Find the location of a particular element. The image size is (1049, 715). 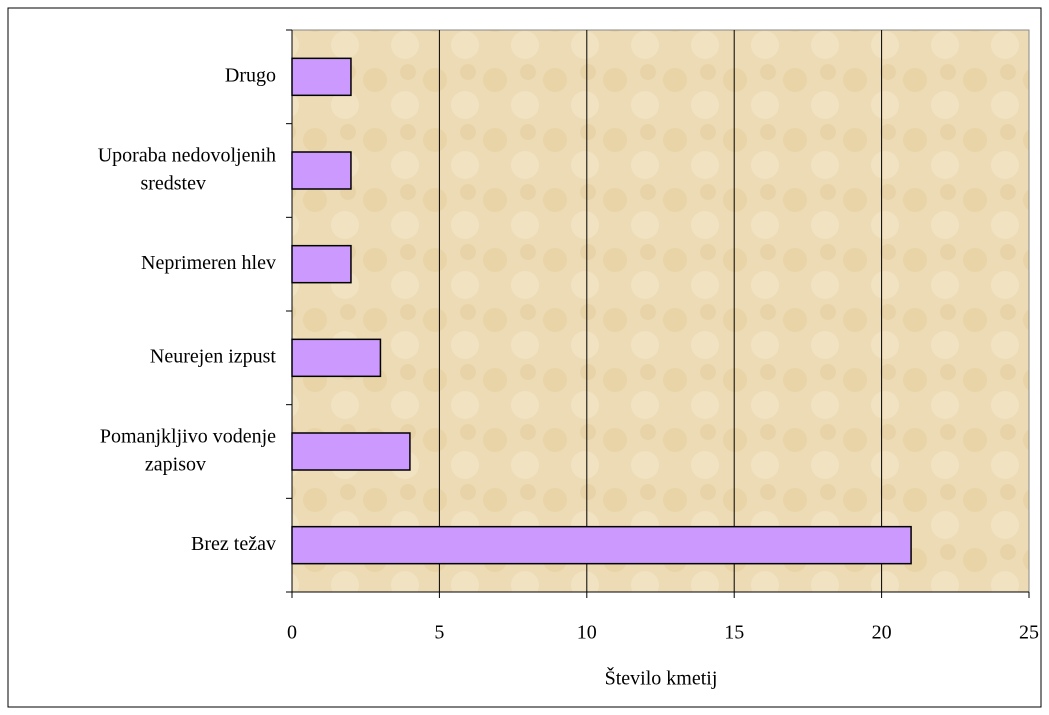

x-tick-label: 5 is located at coordinates (439, 633).